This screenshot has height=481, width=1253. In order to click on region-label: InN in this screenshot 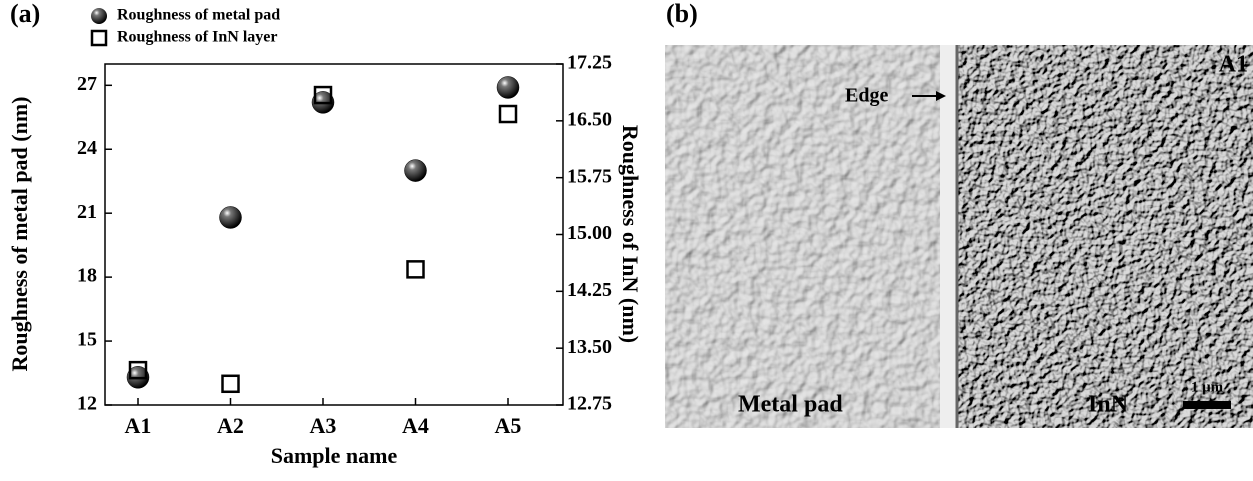, I will do `click(1108, 405)`.